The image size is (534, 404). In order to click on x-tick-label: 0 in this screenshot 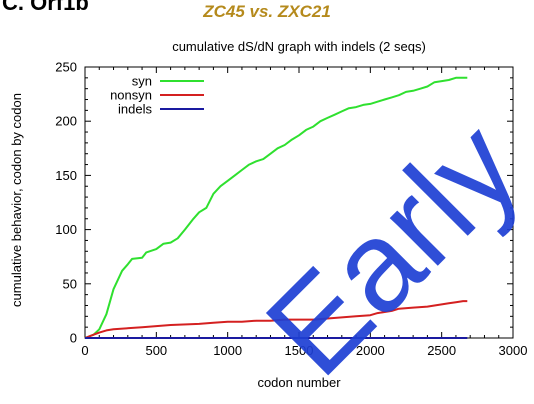, I will do `click(84, 350)`.